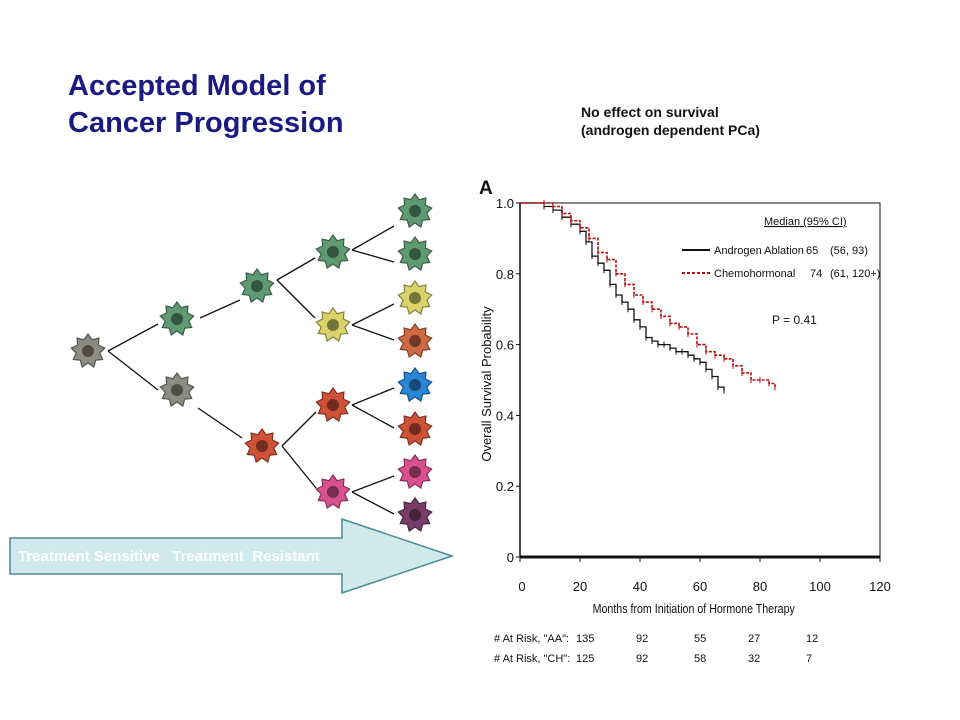 The width and height of the screenshot is (960, 720). I want to click on legend-median-ch: 74, so click(816, 274).